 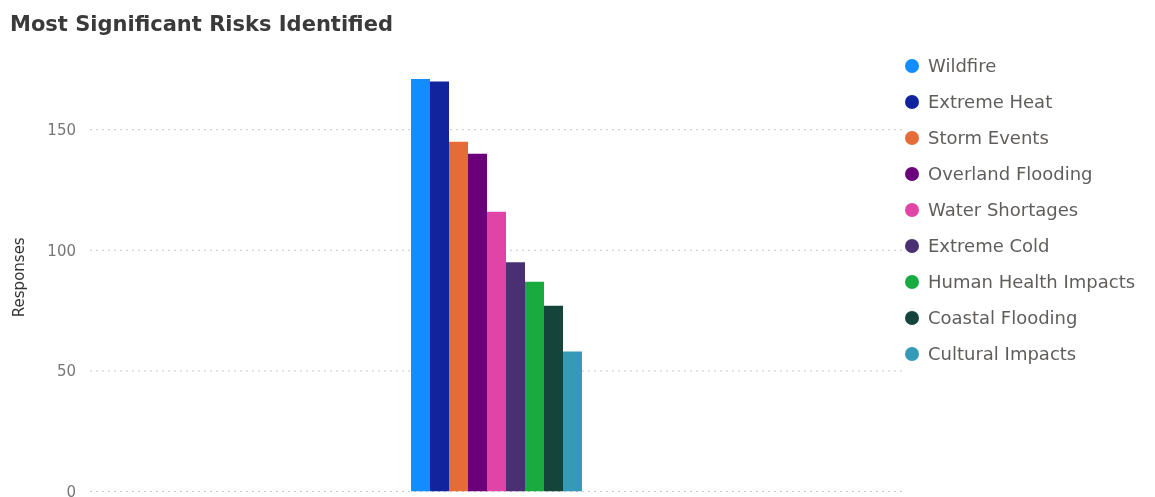 I want to click on legend-label: Extreme Heat, so click(x=990, y=101).